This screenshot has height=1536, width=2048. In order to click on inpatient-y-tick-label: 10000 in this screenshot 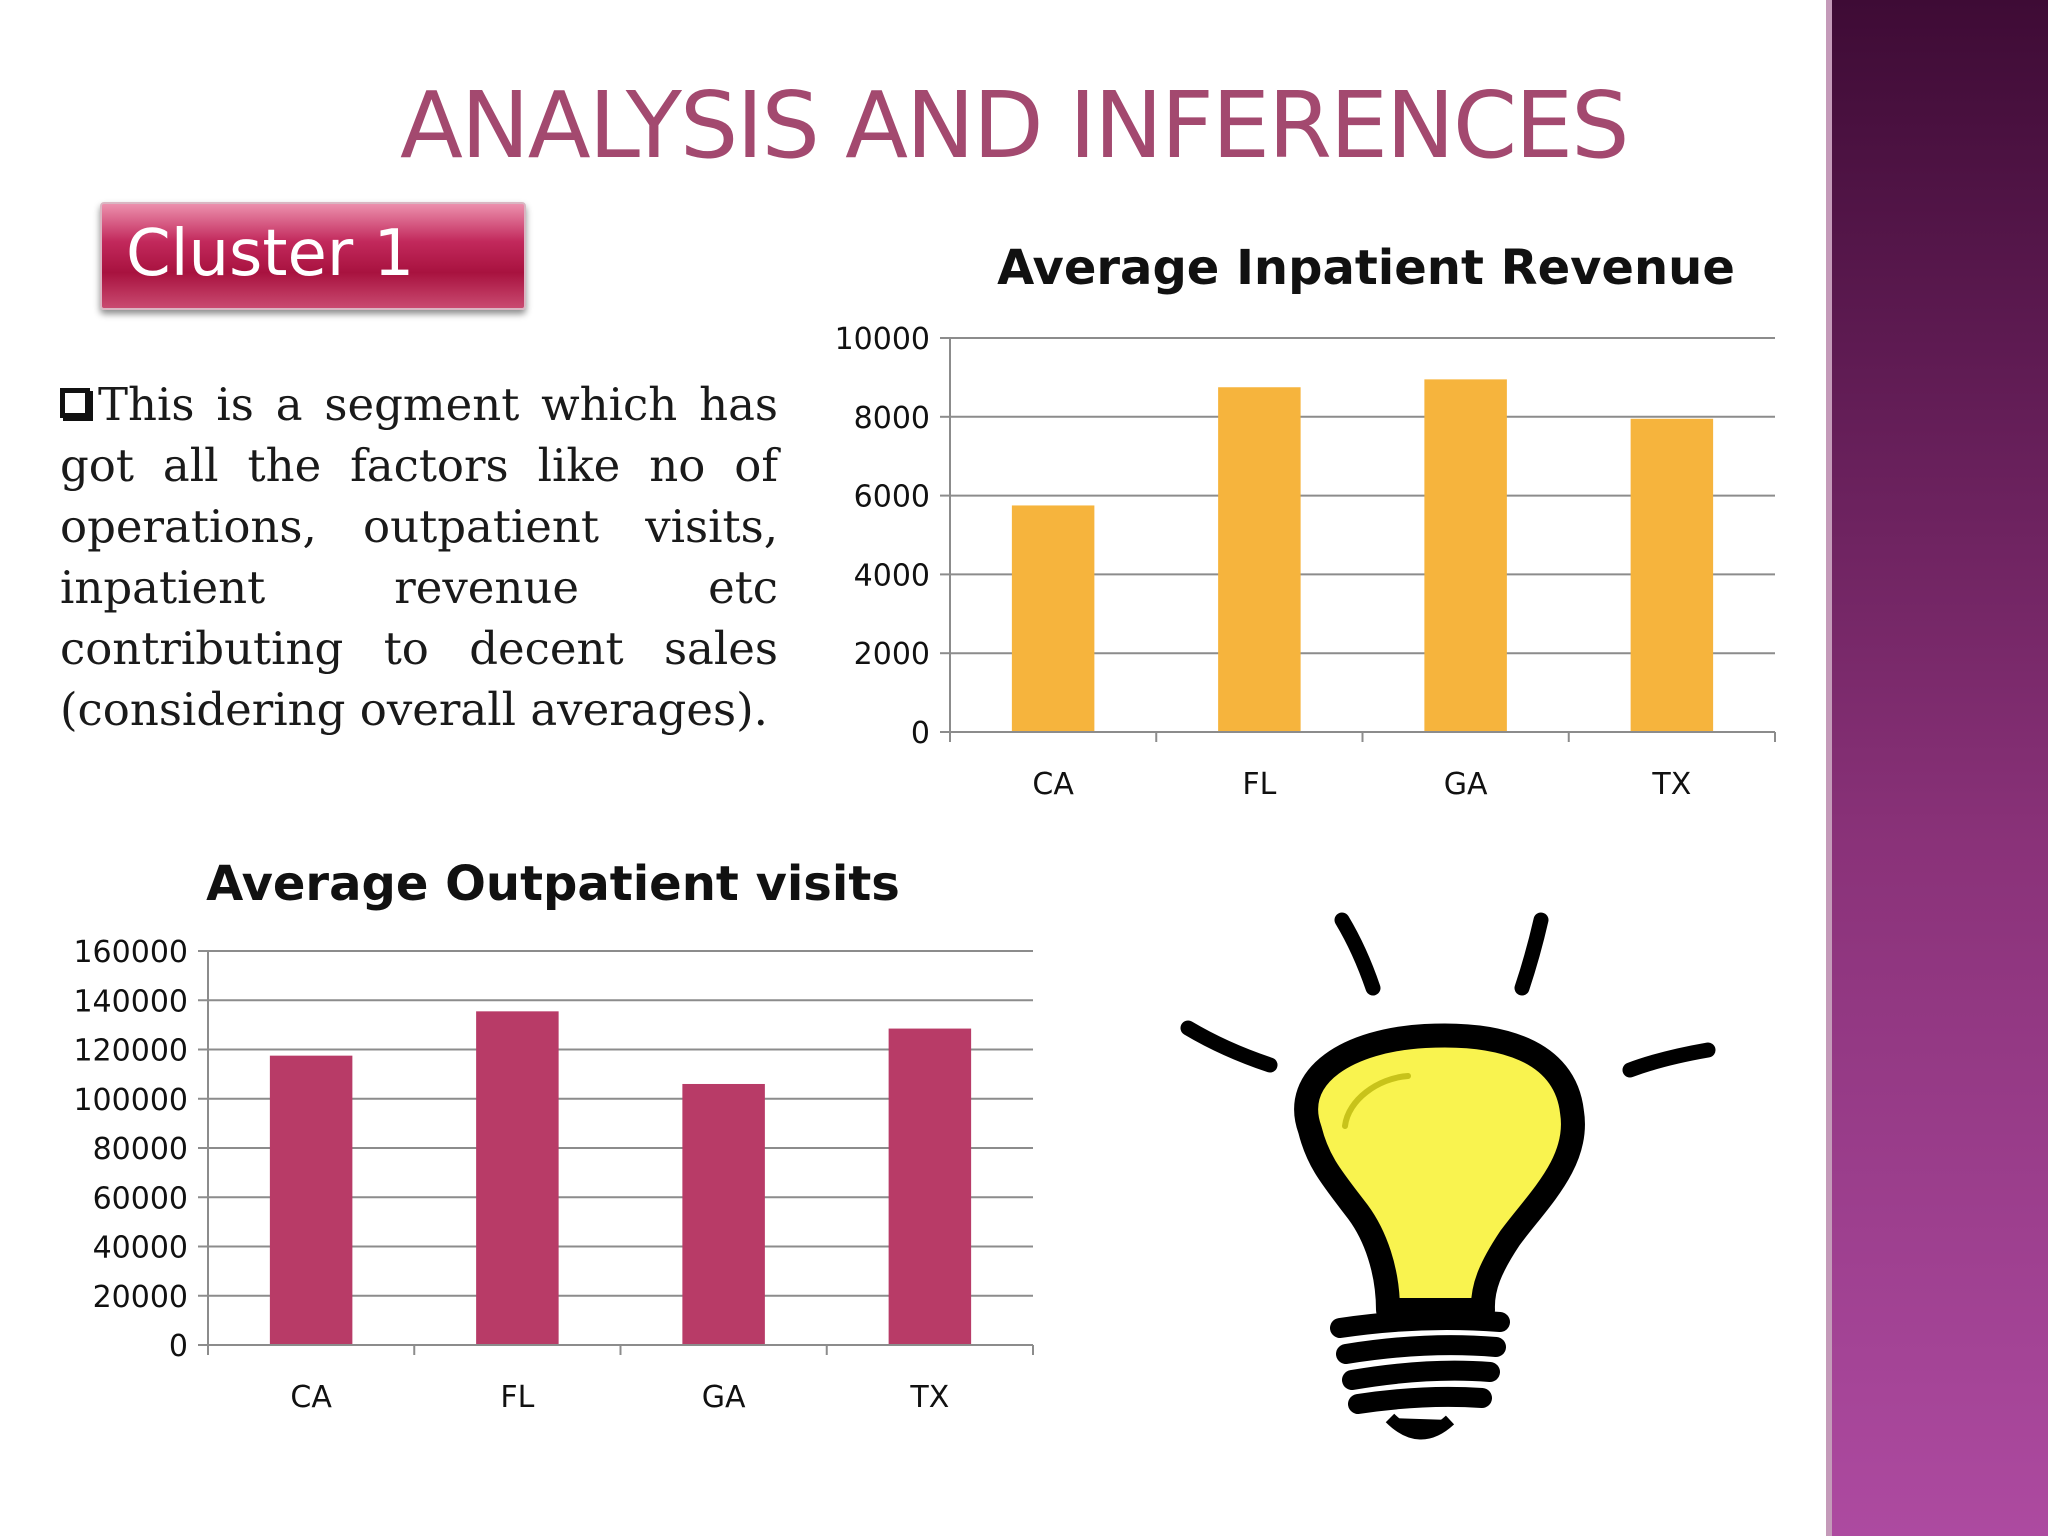, I will do `click(882, 339)`.